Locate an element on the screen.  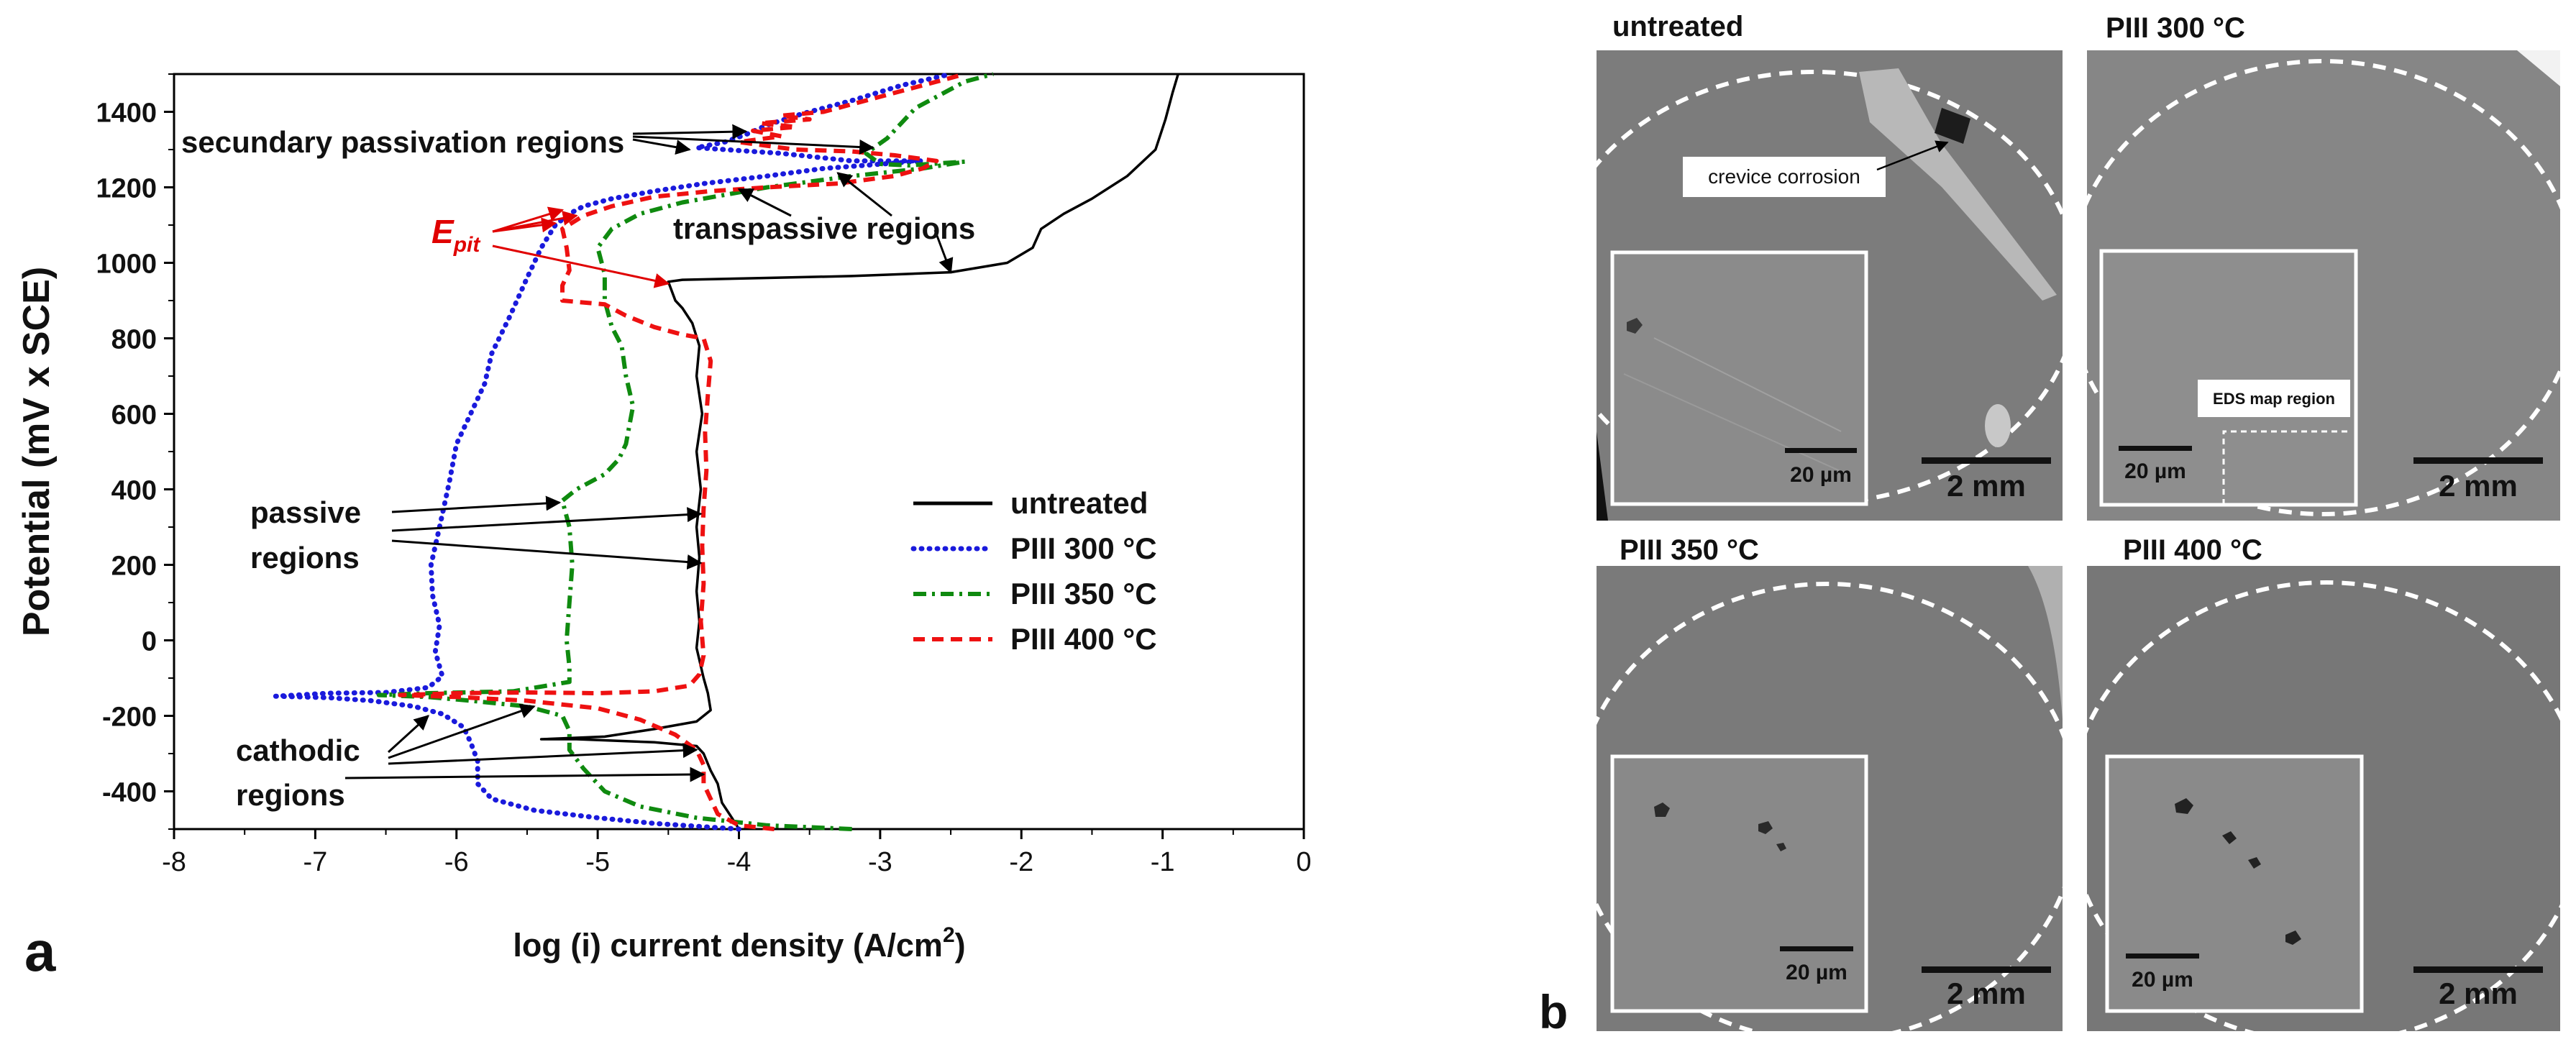
x-tick-label: -4 is located at coordinates (739, 862).